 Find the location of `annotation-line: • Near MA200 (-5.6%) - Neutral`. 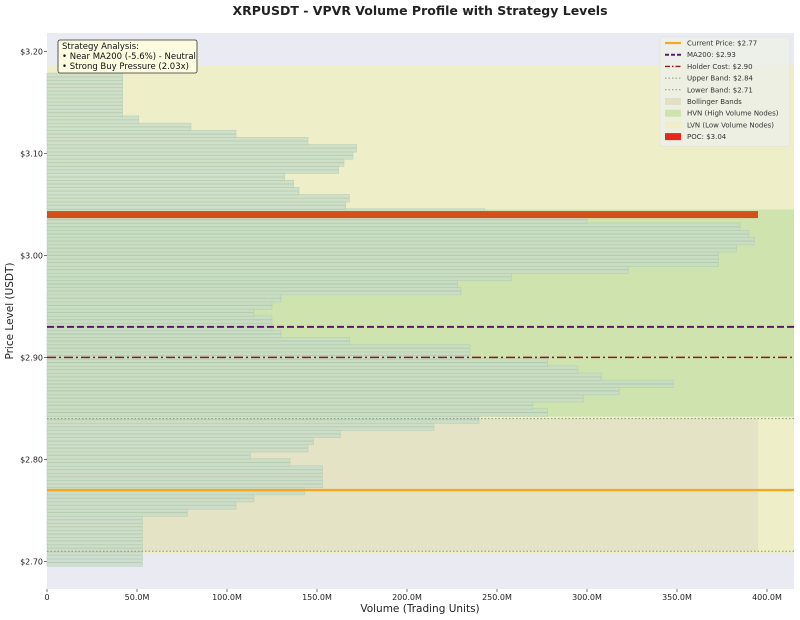

annotation-line: • Near MA200 (-5.6%) - Neutral is located at coordinates (129, 57).